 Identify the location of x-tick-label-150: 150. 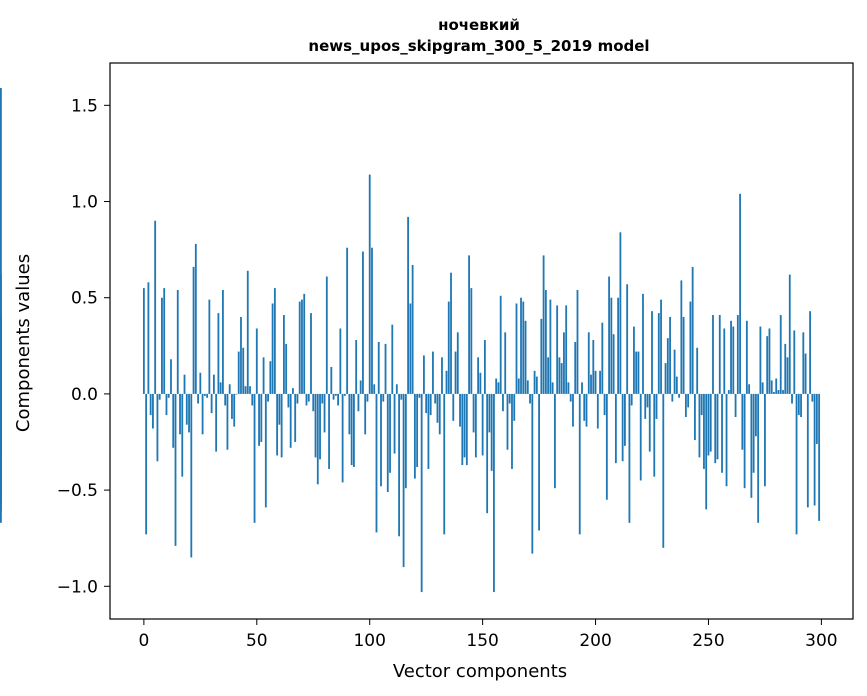
(482, 641).